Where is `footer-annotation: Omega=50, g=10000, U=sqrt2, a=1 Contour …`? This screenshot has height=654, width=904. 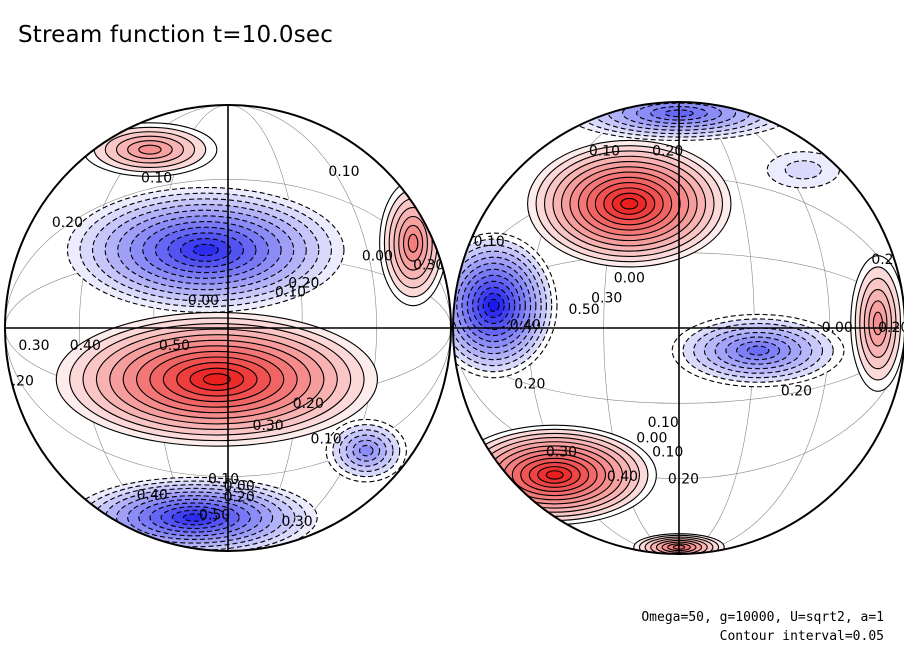
footer-annotation: Omega=50, g=10000, U=sqrt2, a=1 Contour … is located at coordinates (762, 627).